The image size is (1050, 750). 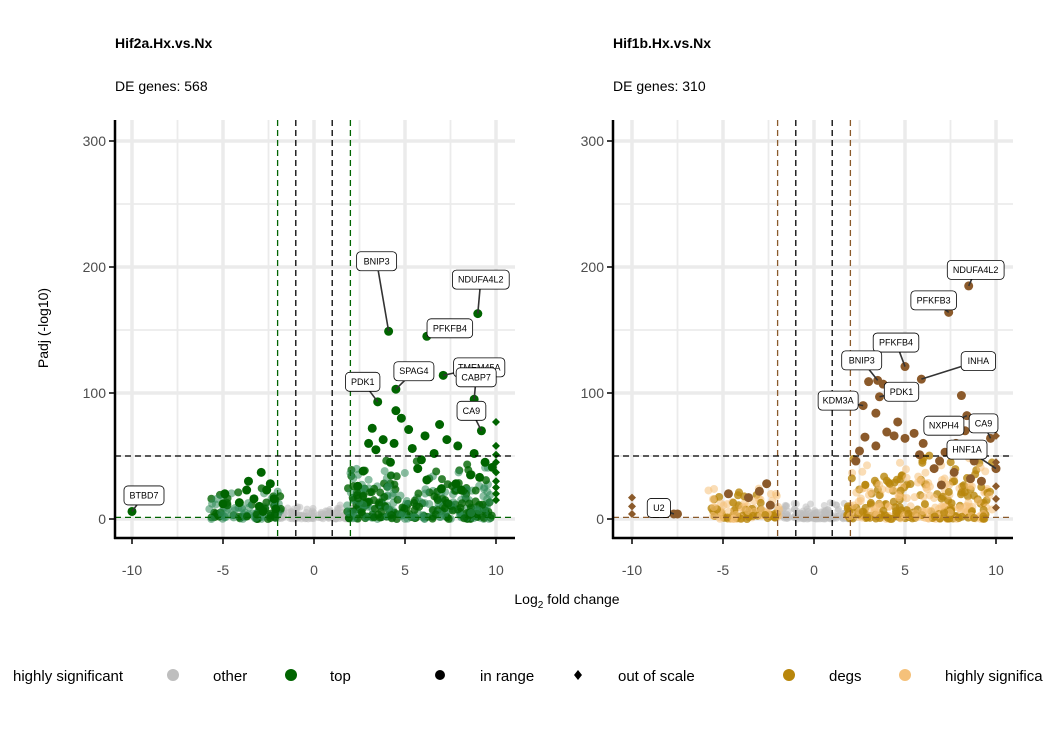 What do you see at coordinates (405, 570) in the screenshot?
I see `x-tick-label: 5` at bounding box center [405, 570].